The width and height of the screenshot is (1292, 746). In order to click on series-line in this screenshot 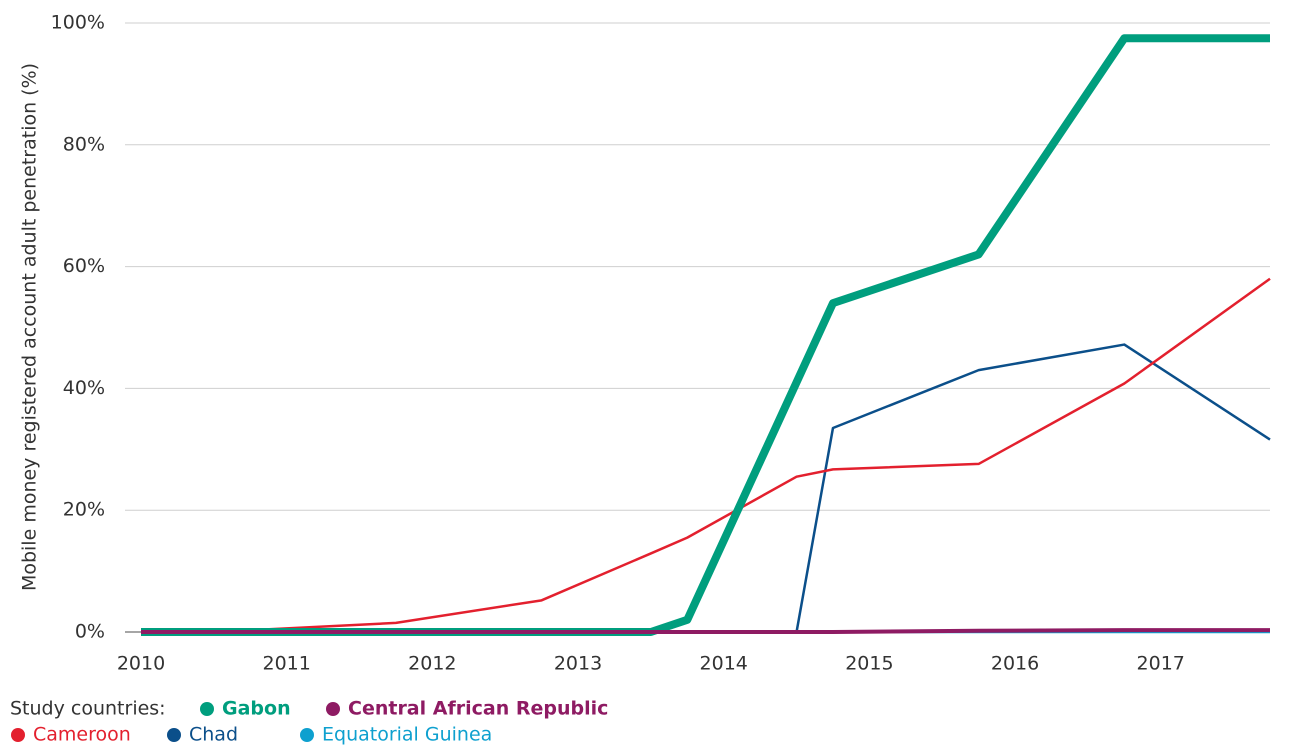, I will do `click(705, 631)`.